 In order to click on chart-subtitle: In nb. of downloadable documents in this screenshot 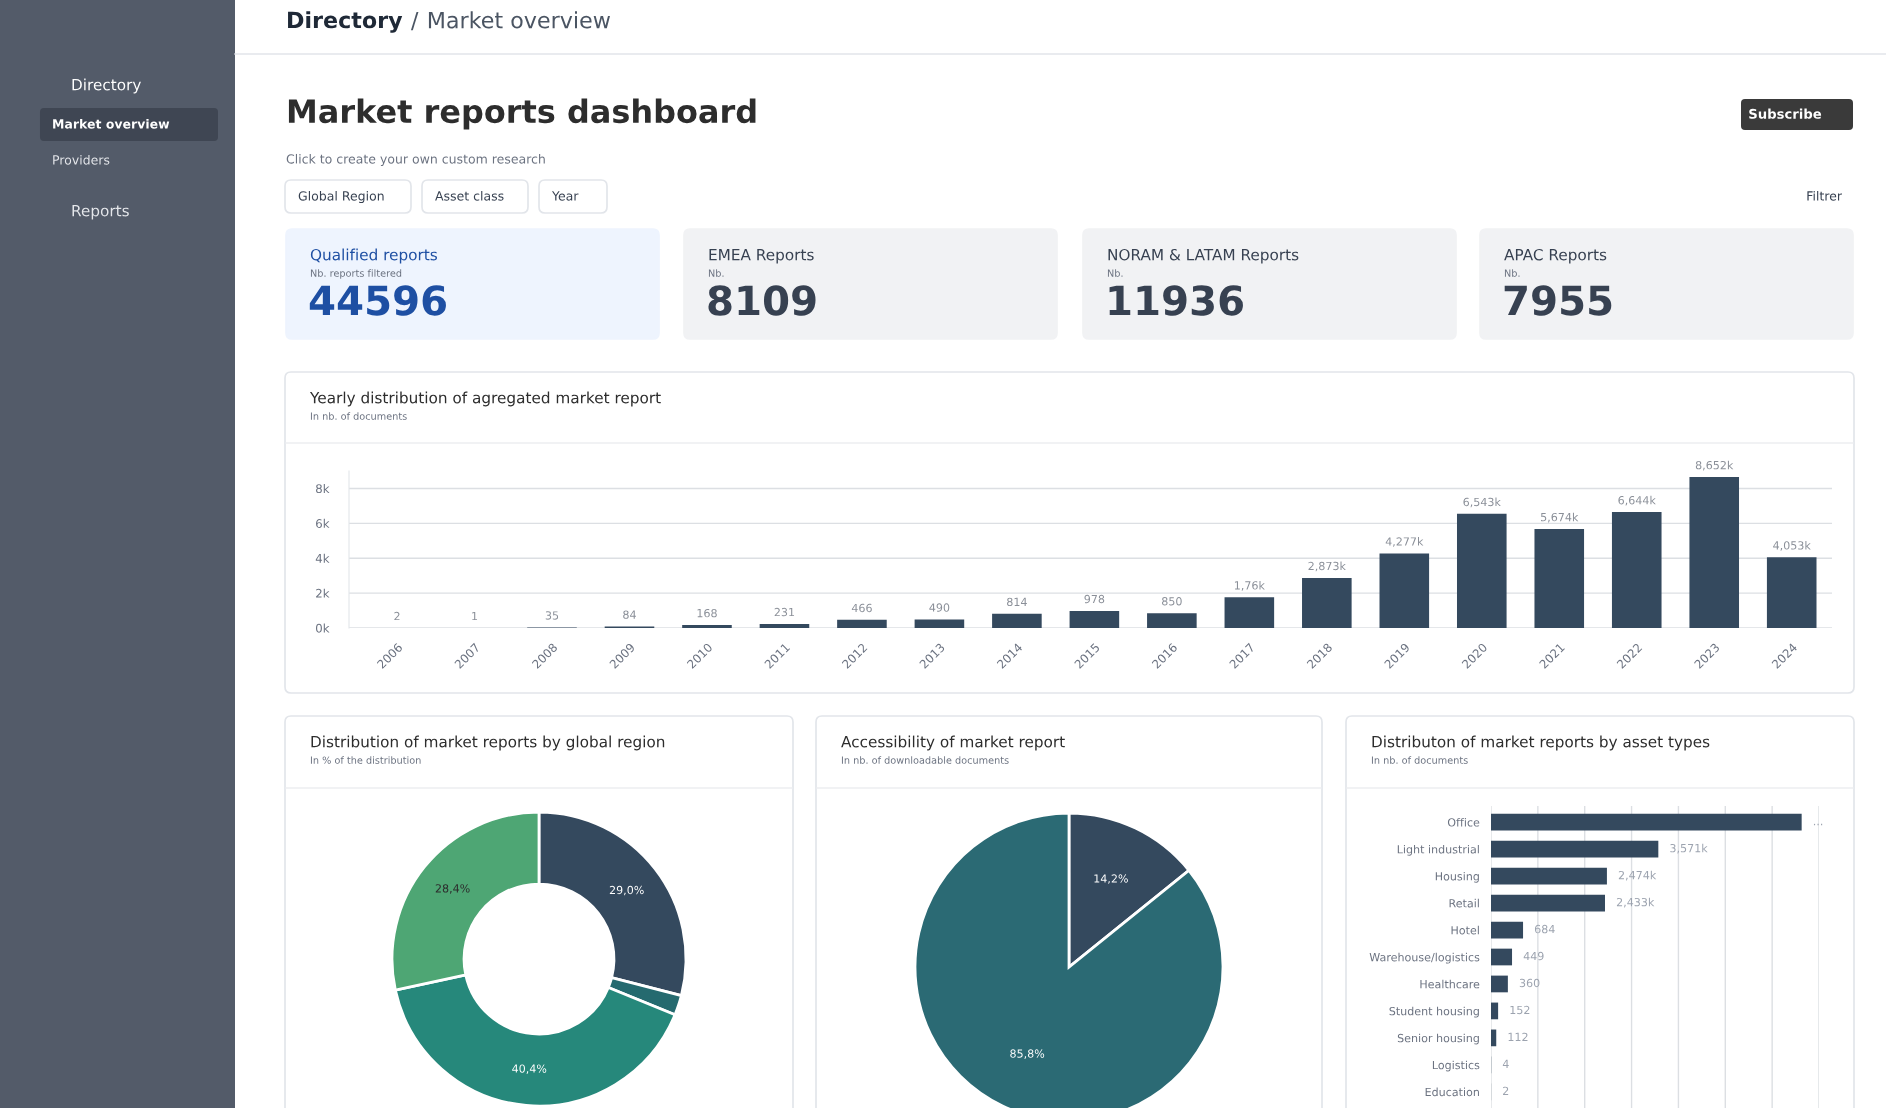, I will do `click(925, 760)`.